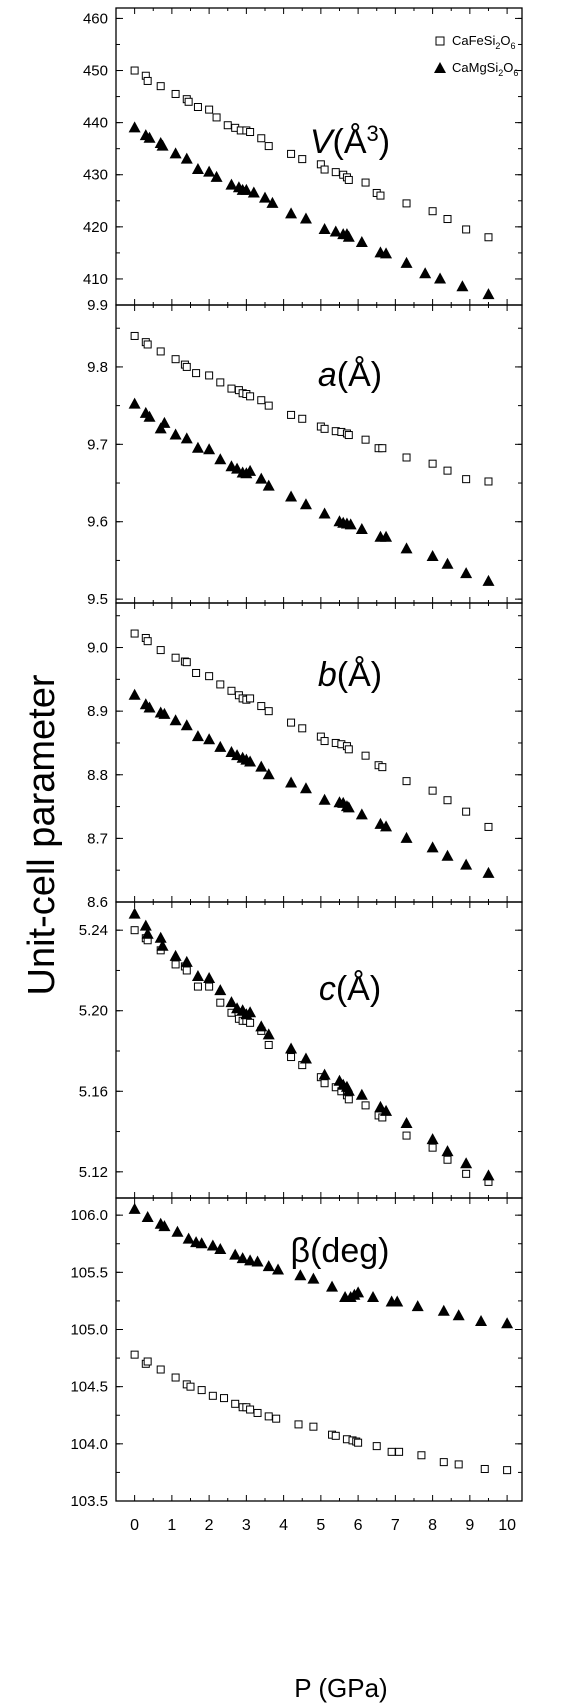  Describe the element at coordinates (95, 227) in the screenshot. I see `y-tick-label: 420` at that location.